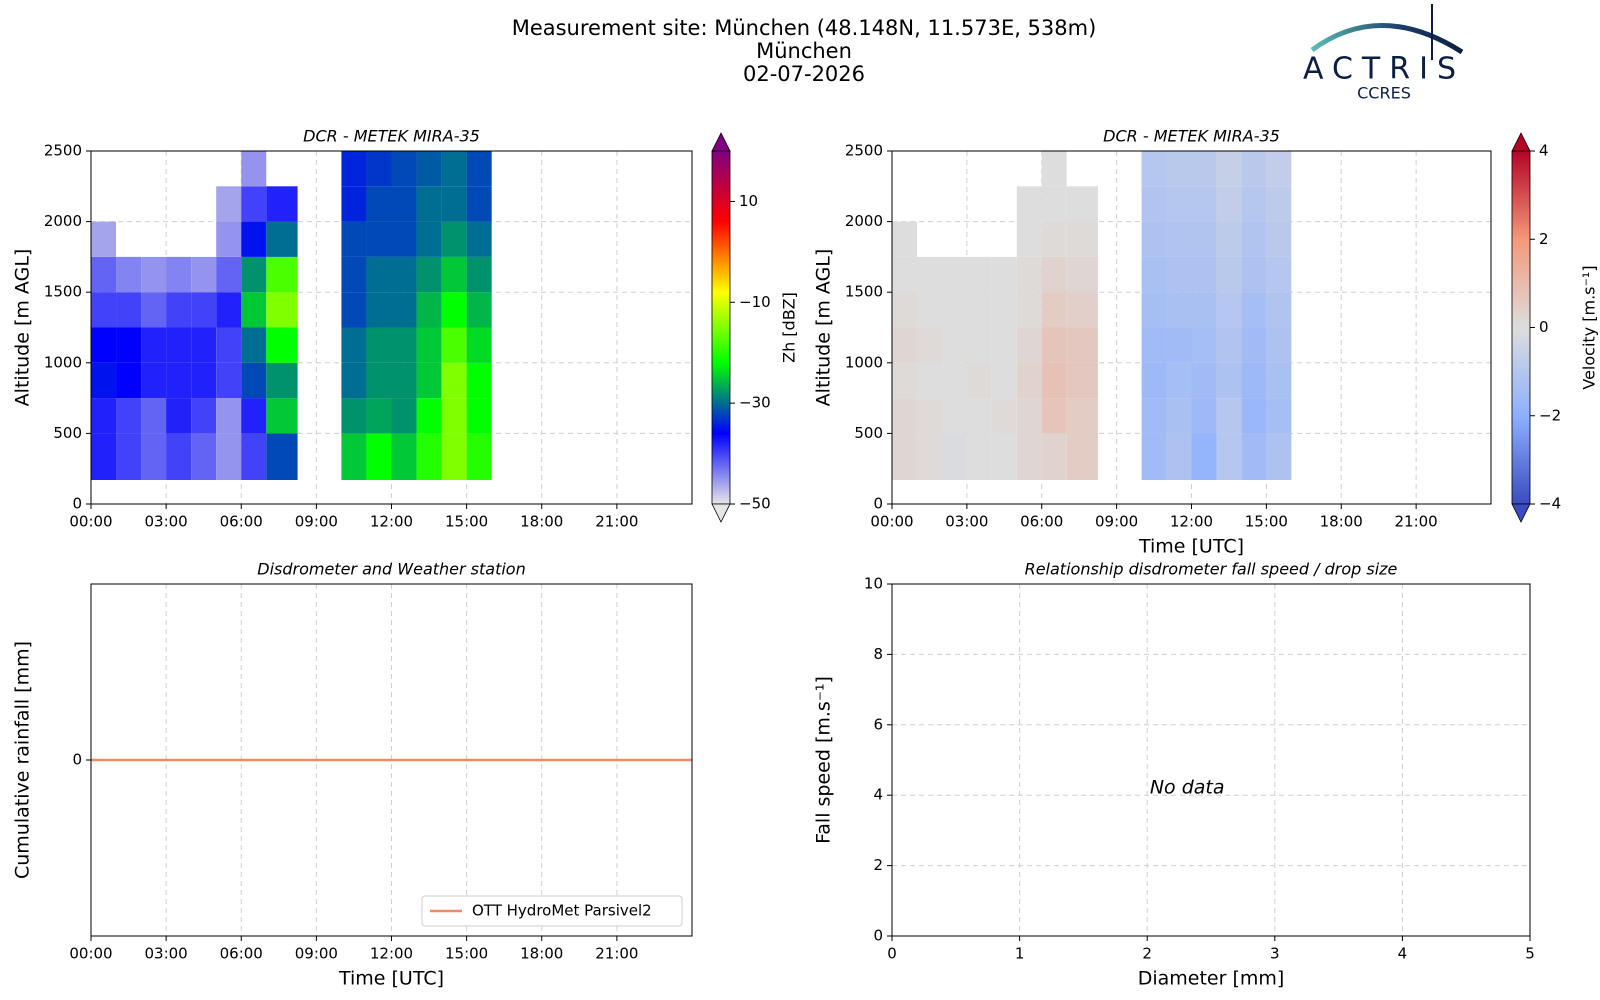 This screenshot has width=1600, height=1000. What do you see at coordinates (1530, 954) in the screenshot?
I see `x-tick-label: 5` at bounding box center [1530, 954].